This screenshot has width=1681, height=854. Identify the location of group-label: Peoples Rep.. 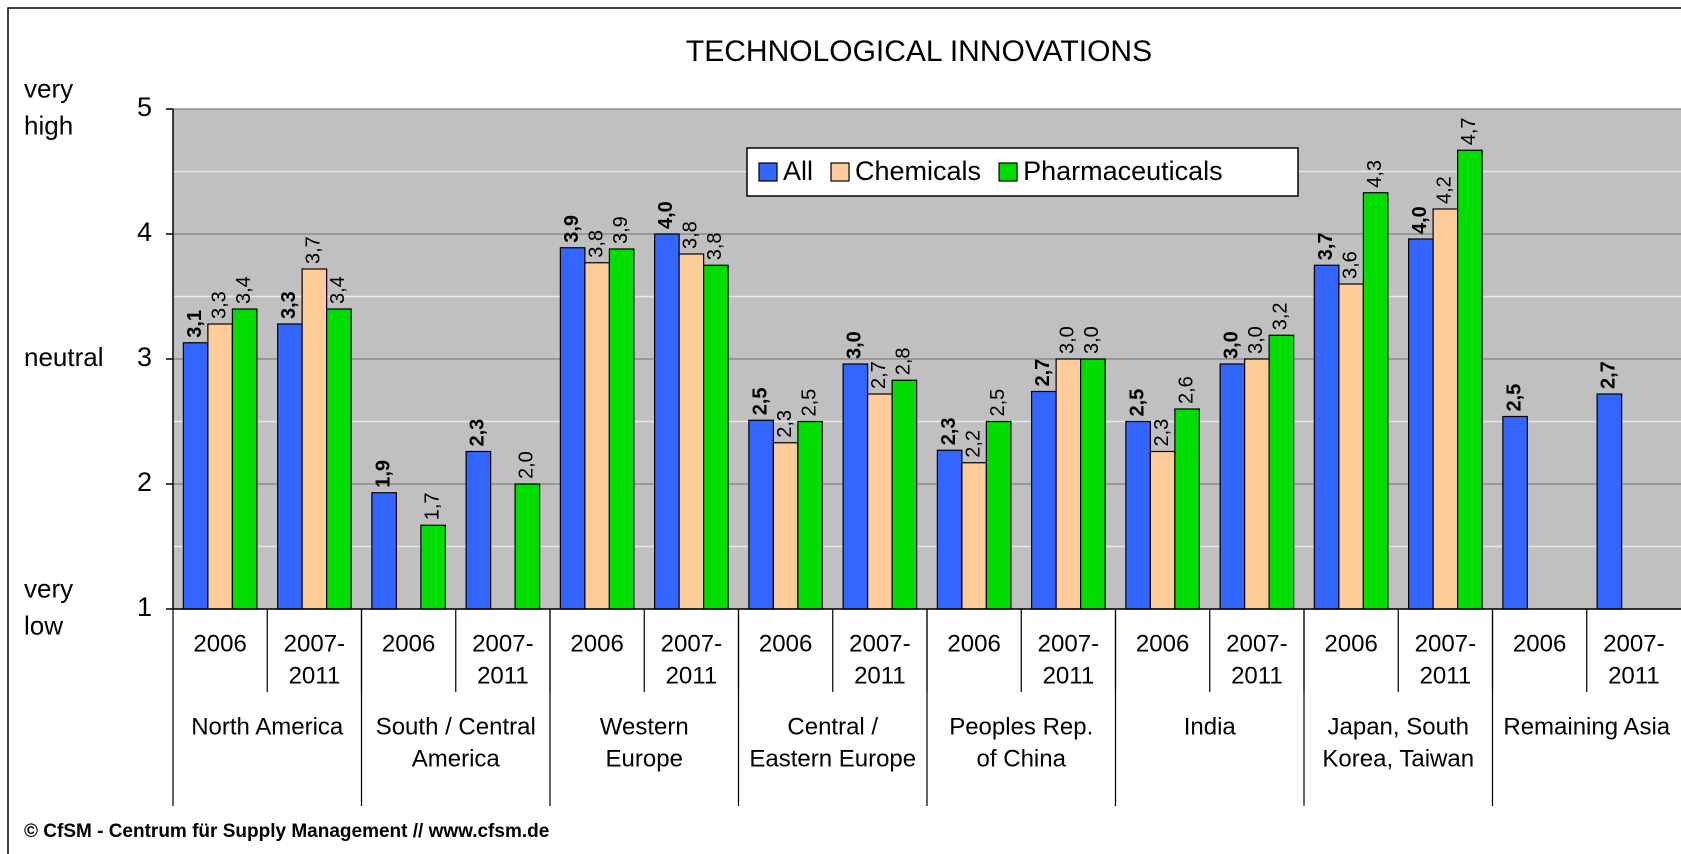
(1021, 726).